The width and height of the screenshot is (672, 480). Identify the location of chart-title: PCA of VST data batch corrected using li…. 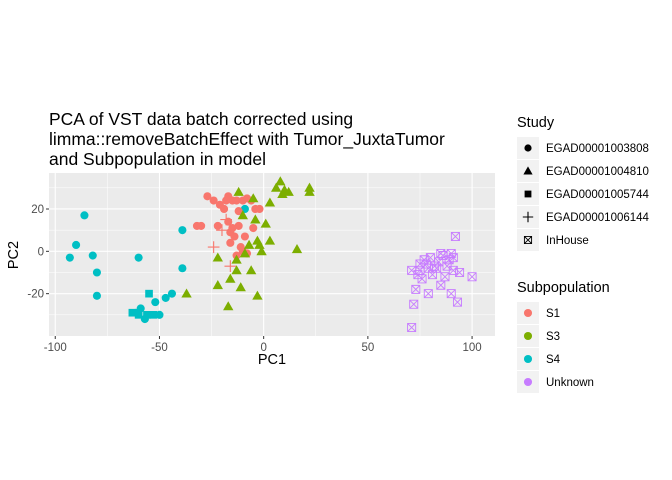
(247, 139).